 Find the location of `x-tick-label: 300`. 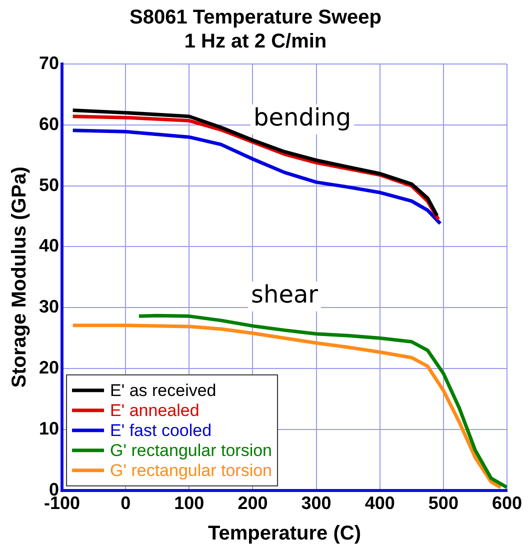

x-tick-label: 300 is located at coordinates (316, 503).